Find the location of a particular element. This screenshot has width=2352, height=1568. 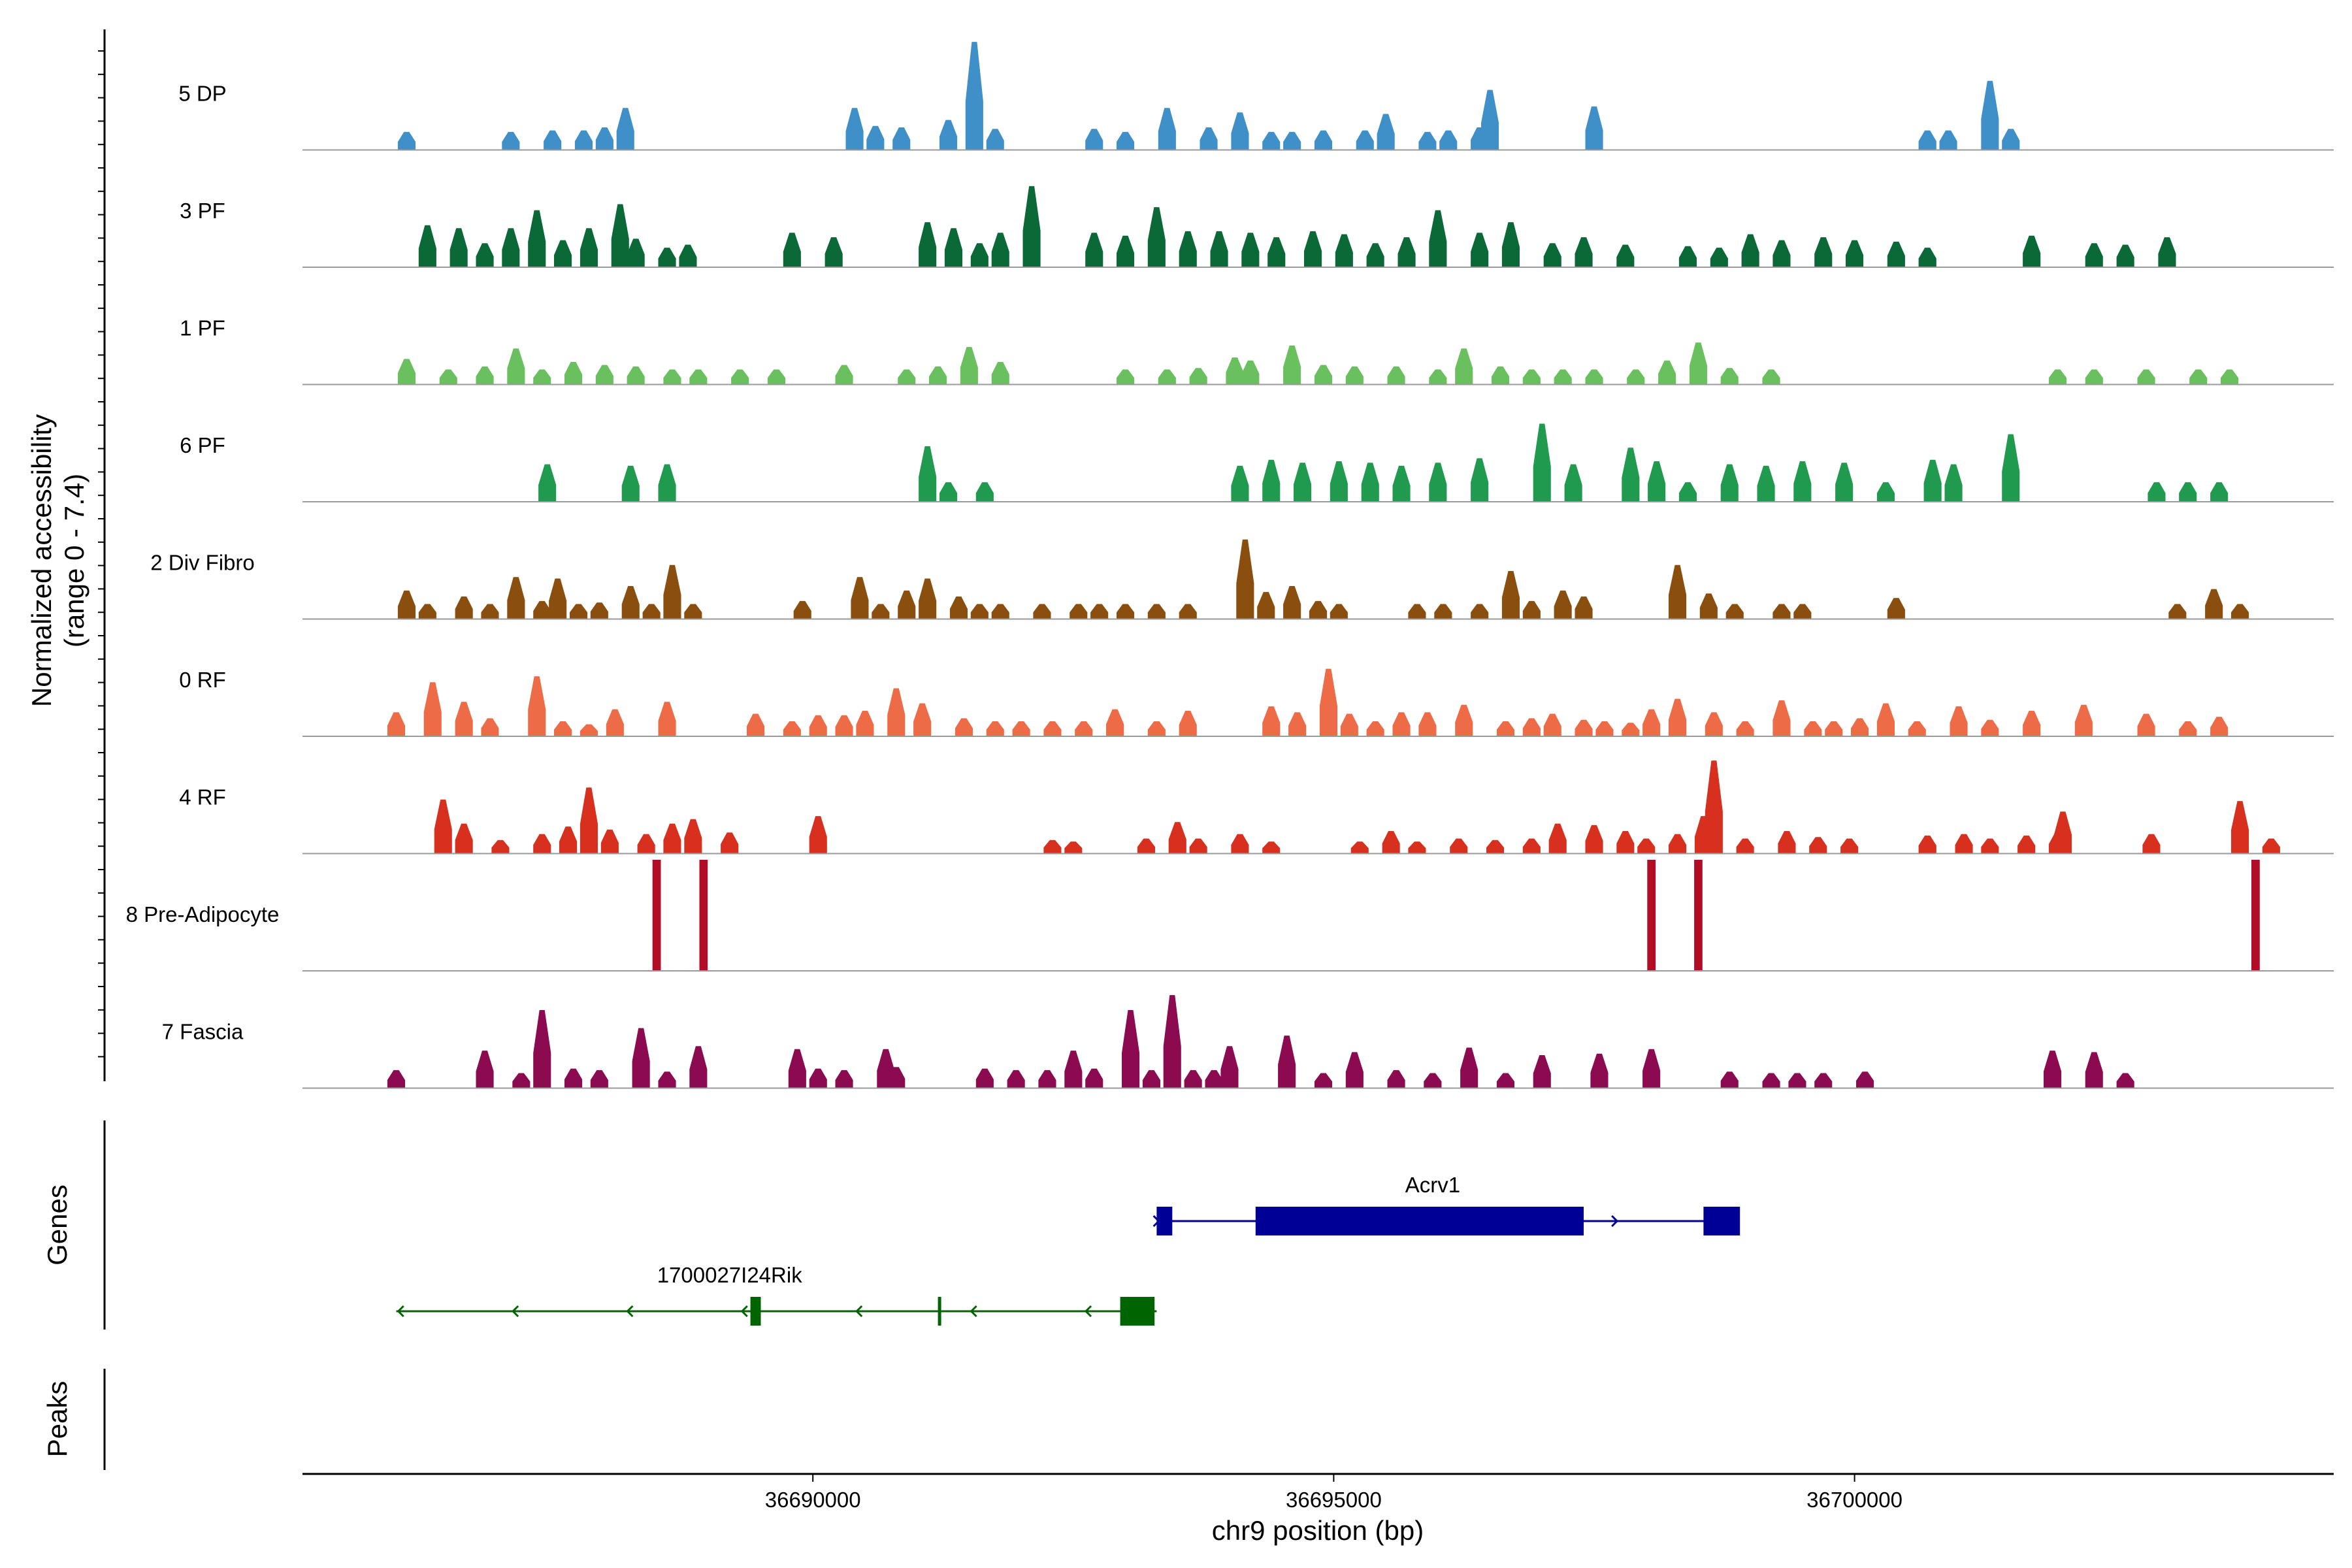

gene-label-1700027i24rik: 1700027I24Rik is located at coordinates (730, 1275).